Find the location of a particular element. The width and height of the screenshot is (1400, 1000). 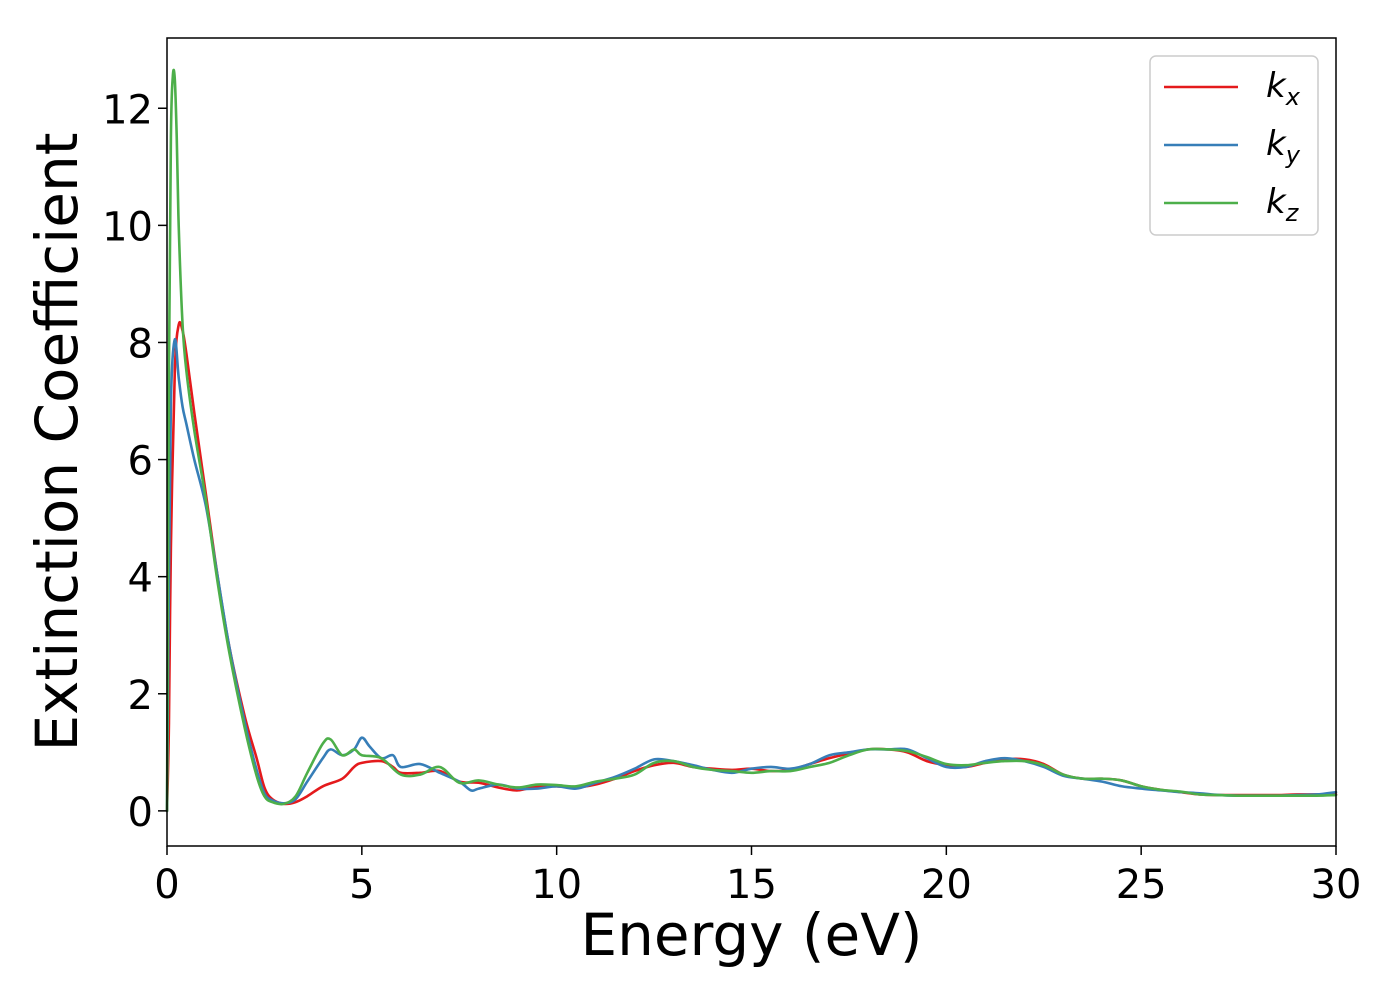

x-tick-label: 20 is located at coordinates (946, 885).